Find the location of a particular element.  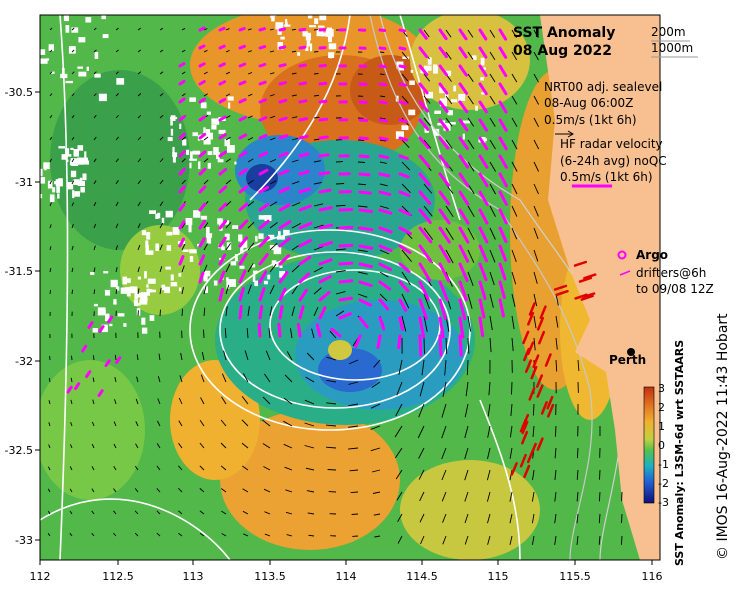

perth-label: Perth is located at coordinates (627, 360).